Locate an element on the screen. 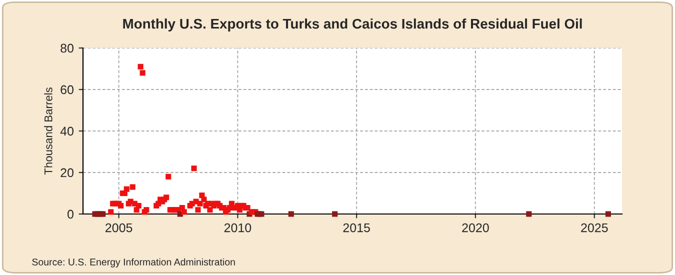 The width and height of the screenshot is (675, 275). x-tick-label: 2005 is located at coordinates (119, 227).